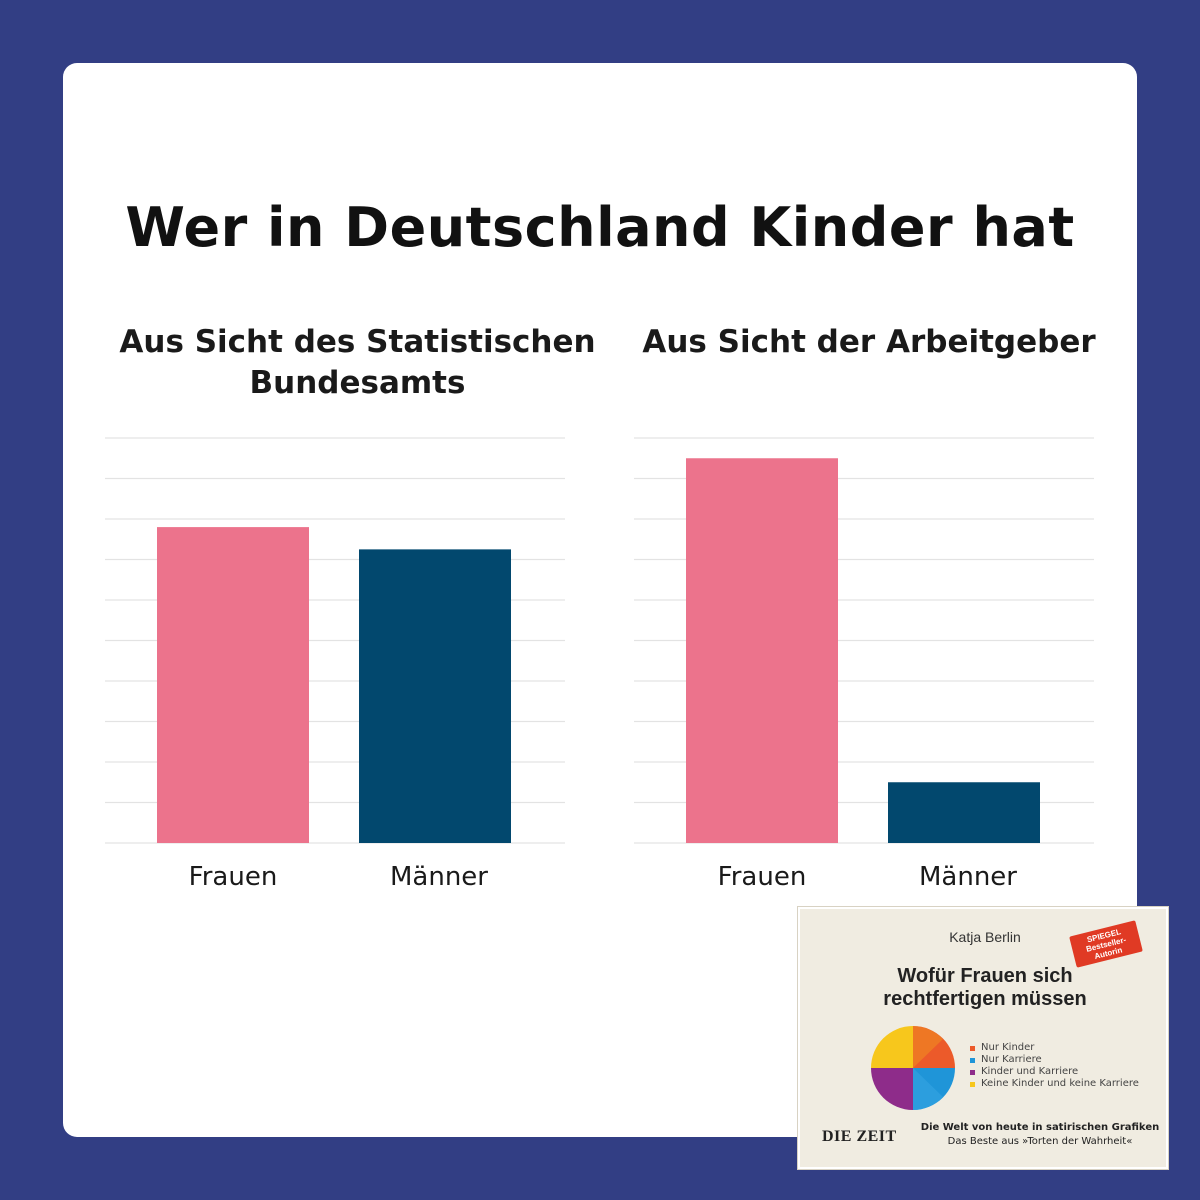 The width and height of the screenshot is (1200, 1200). Describe the element at coordinates (1060, 1083) in the screenshot. I see `legend-label: Keine Kinder und keine Karriere` at that location.